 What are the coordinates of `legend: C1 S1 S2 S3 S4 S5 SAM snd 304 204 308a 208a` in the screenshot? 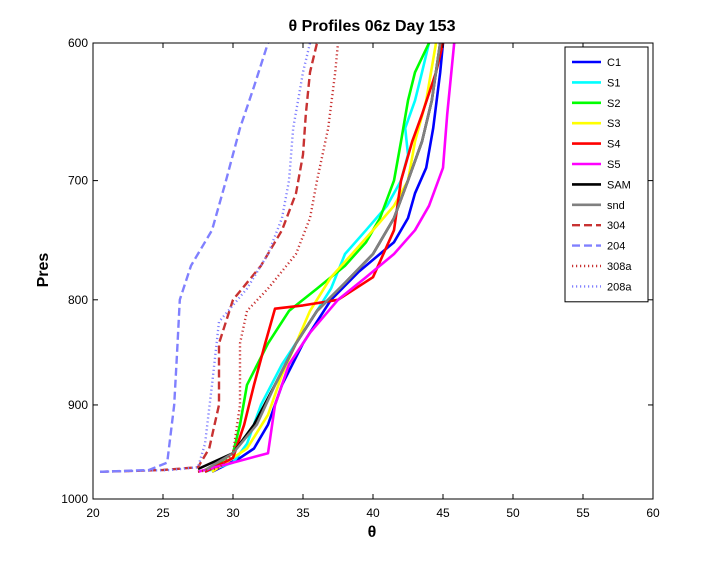 It's located at (606, 174).